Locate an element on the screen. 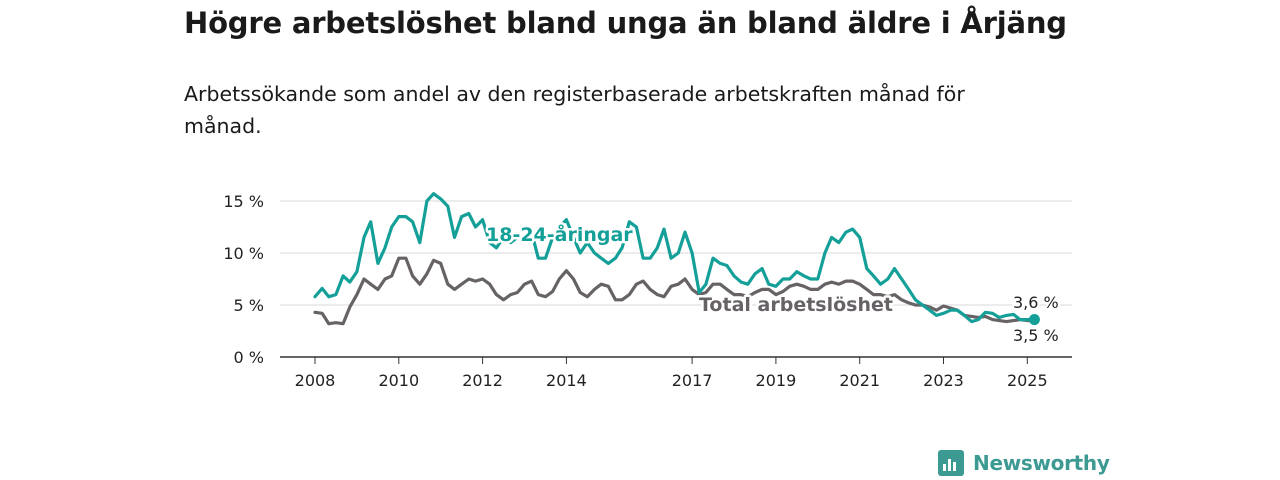 This screenshot has height=480, width=1280. y-tick-label: 0 % is located at coordinates (249, 357).